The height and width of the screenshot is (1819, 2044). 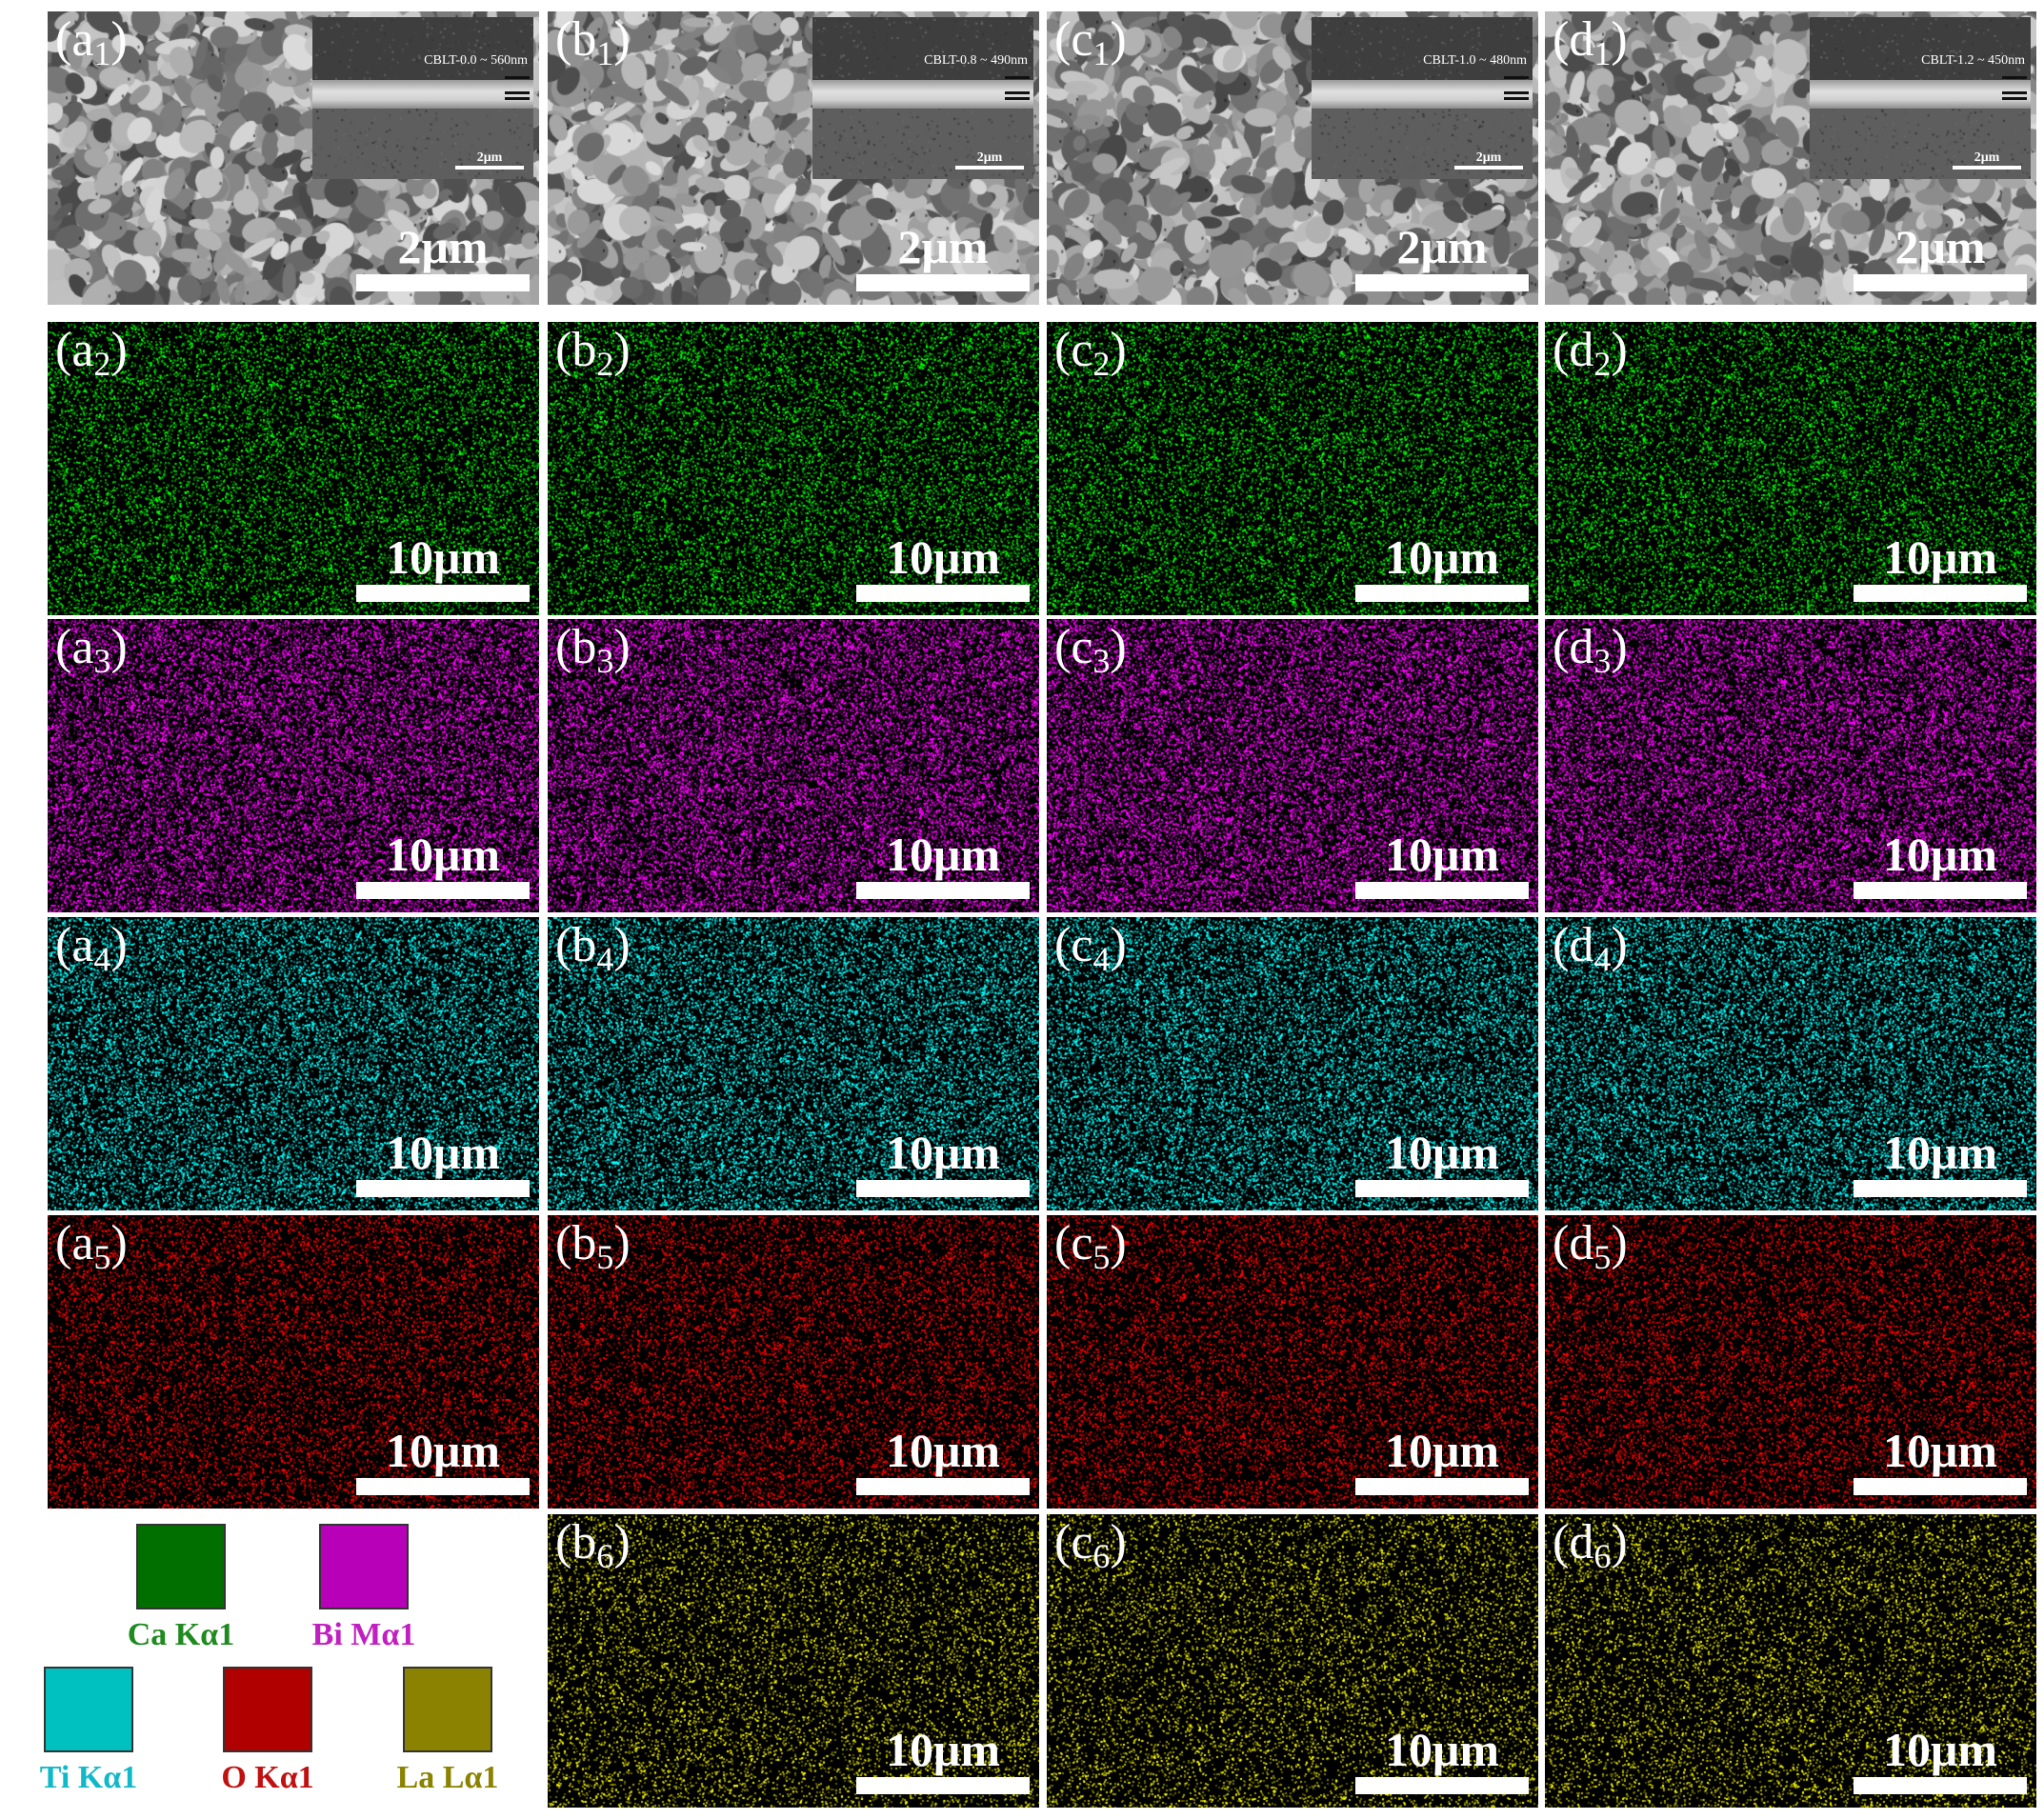 I want to click on legend-swatch-ti, so click(x=88, y=1709).